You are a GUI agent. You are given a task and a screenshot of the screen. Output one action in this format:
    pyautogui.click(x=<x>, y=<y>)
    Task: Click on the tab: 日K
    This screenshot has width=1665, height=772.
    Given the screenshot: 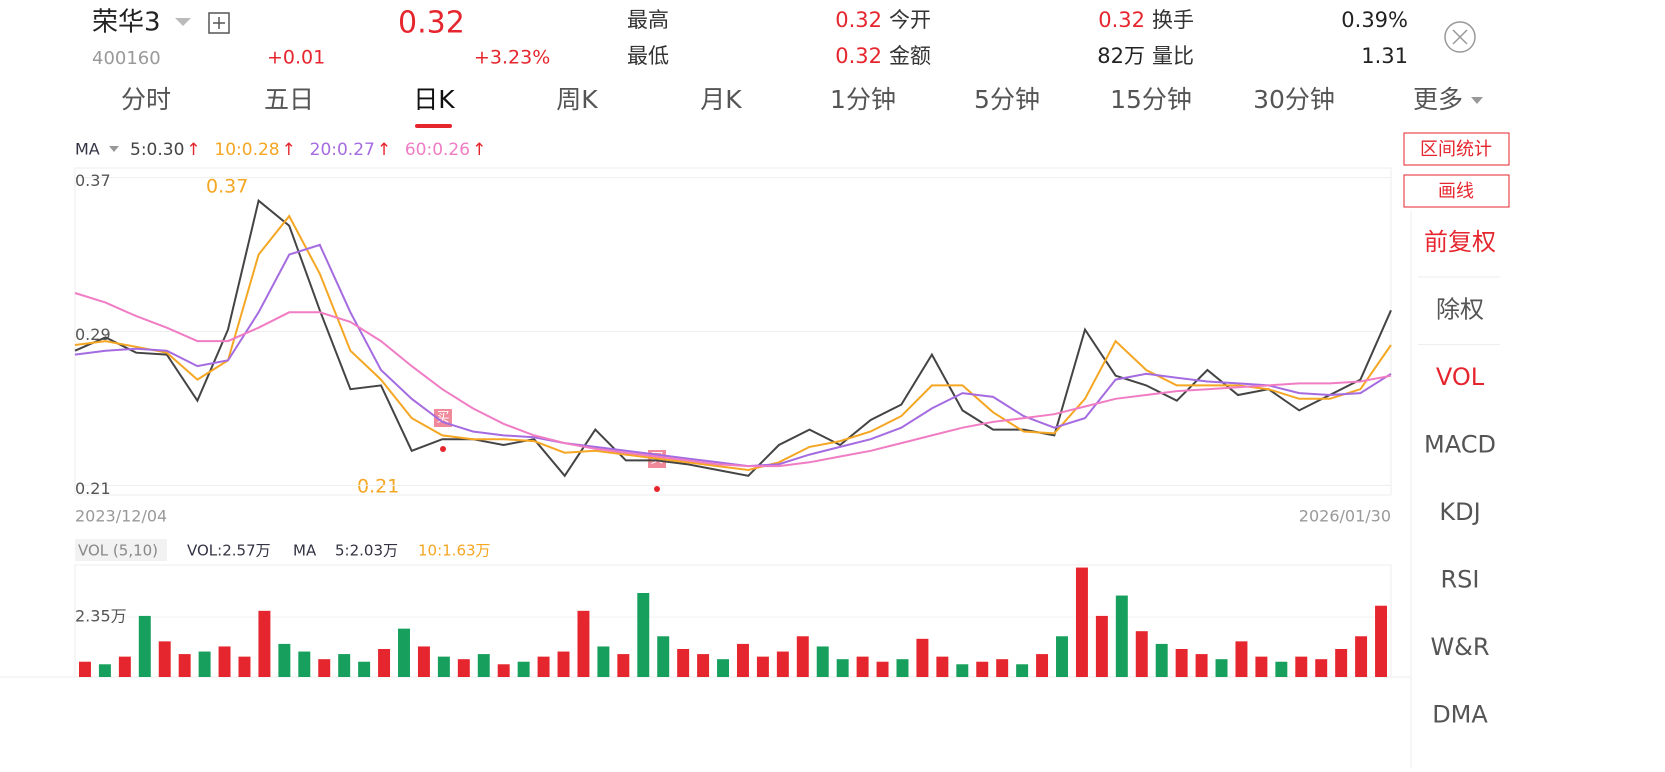 What is the action you would take?
    pyautogui.click(x=434, y=99)
    